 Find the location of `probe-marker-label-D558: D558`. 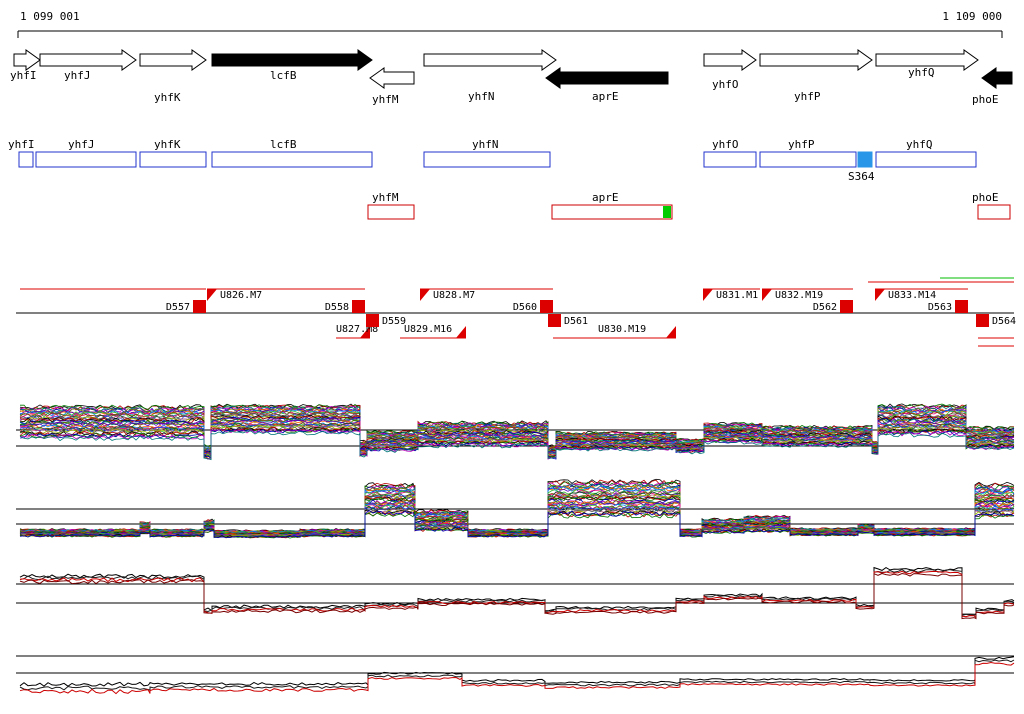

probe-marker-label-D558: D558 is located at coordinates (337, 307).